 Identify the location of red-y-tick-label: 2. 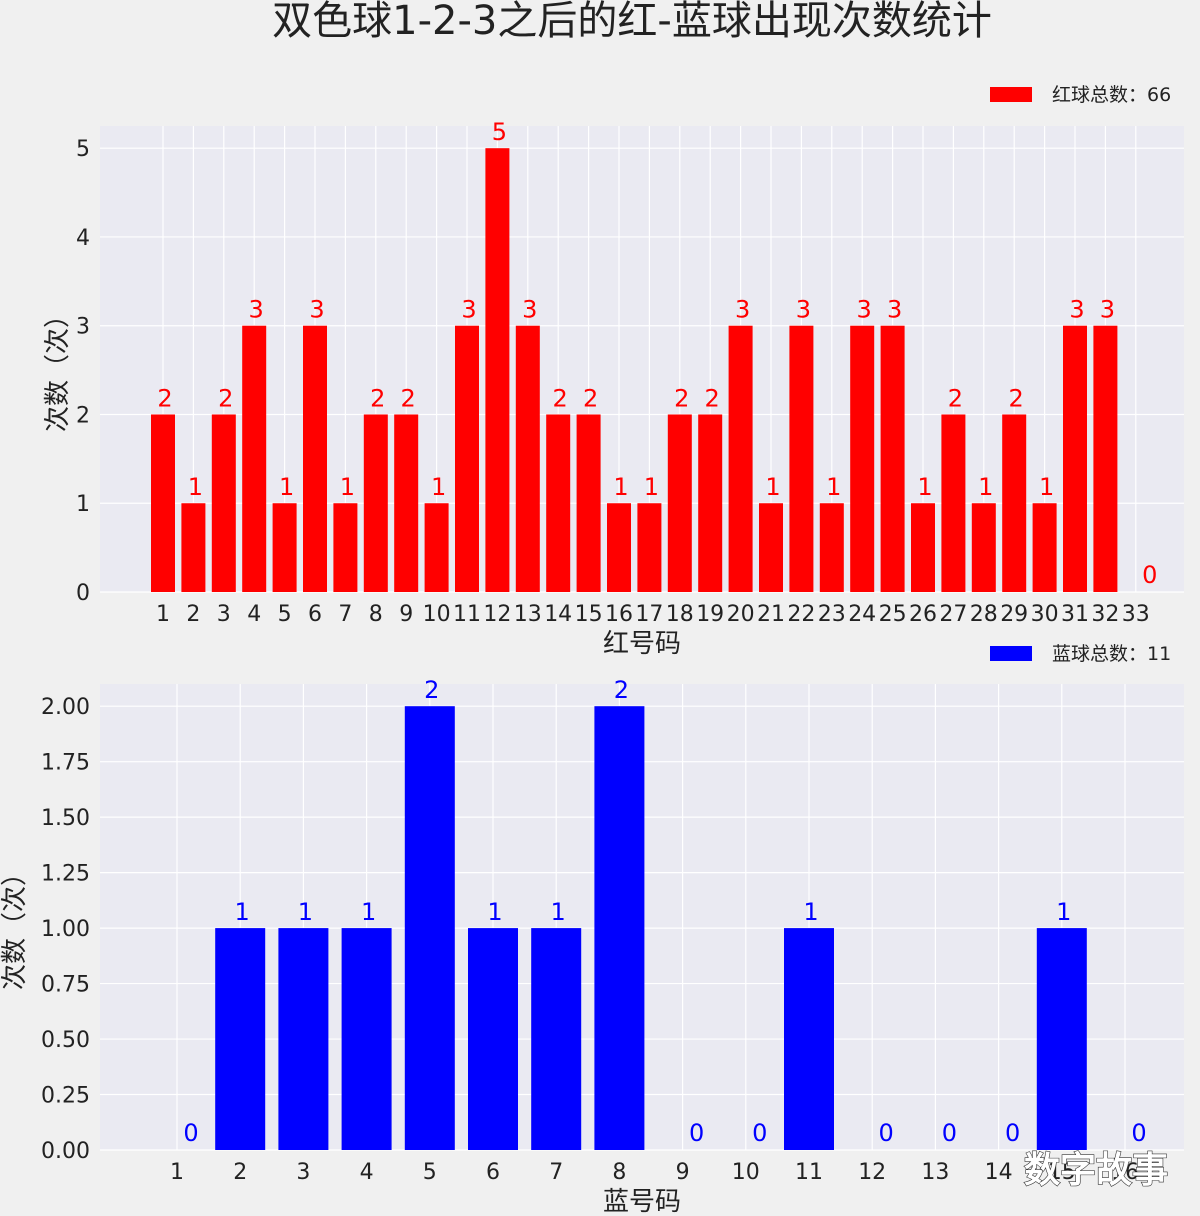
(83, 415).